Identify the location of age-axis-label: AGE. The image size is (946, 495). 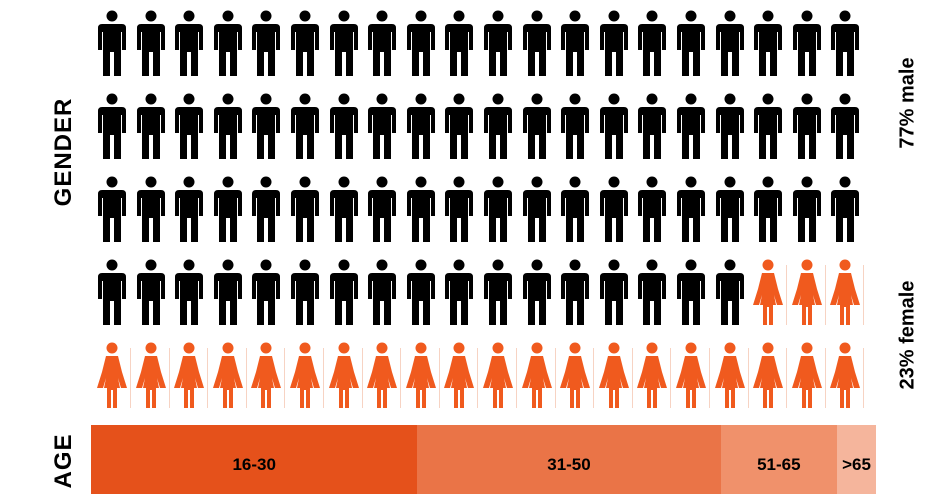
(63, 461).